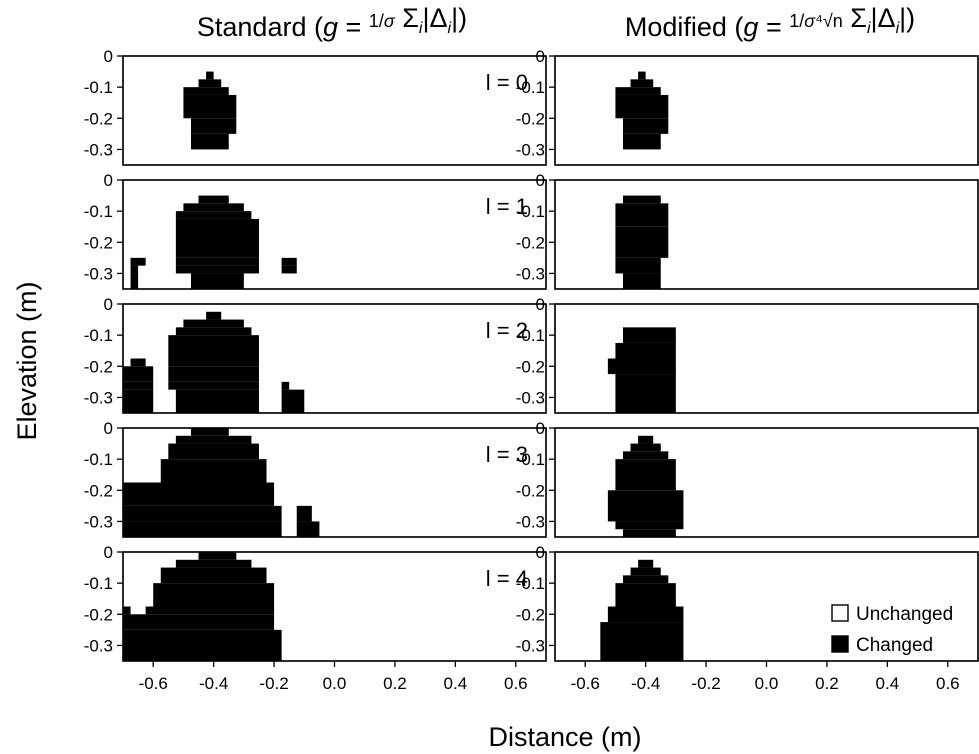 The image size is (979, 754). What do you see at coordinates (892, 630) in the screenshot?
I see `legend: Unchanged Changed` at bounding box center [892, 630].